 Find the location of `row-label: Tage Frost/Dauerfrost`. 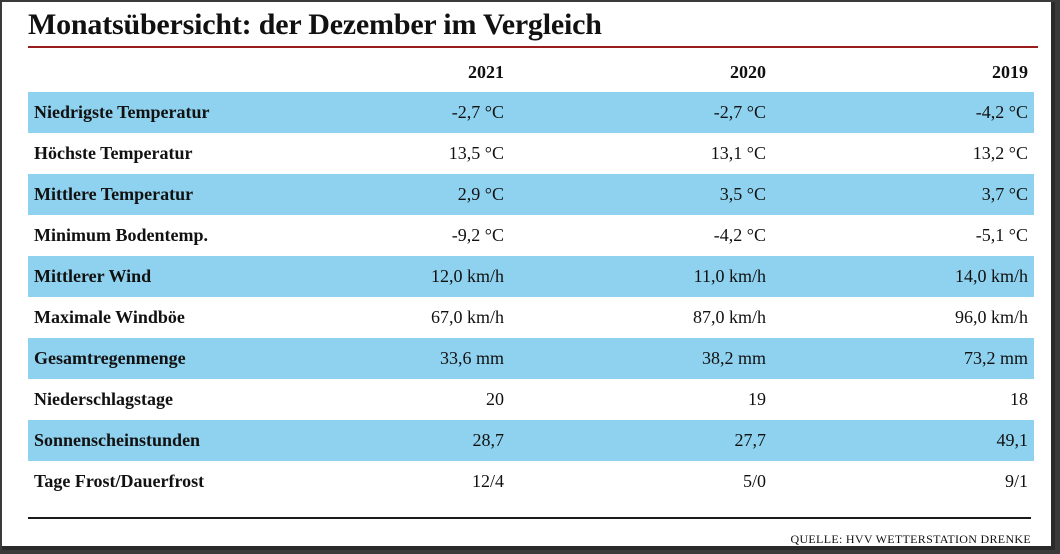

row-label: Tage Frost/Dauerfrost is located at coordinates (119, 481).